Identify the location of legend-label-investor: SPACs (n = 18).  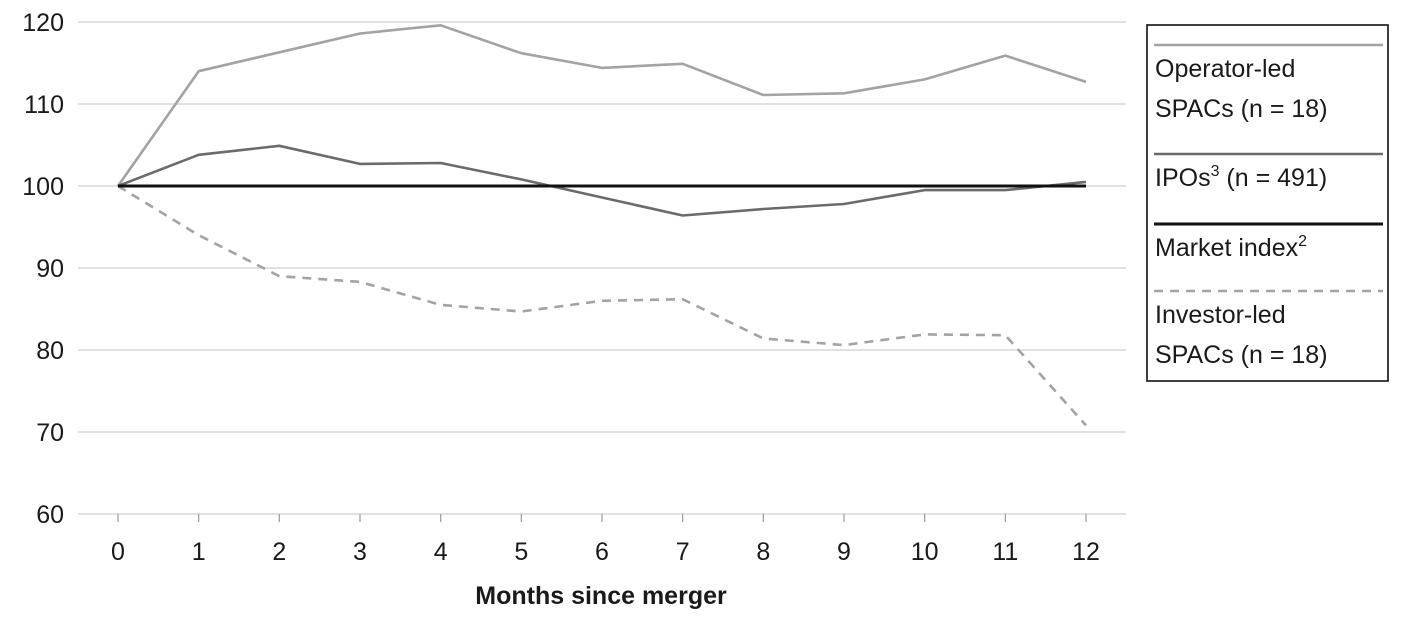
(1241, 355).